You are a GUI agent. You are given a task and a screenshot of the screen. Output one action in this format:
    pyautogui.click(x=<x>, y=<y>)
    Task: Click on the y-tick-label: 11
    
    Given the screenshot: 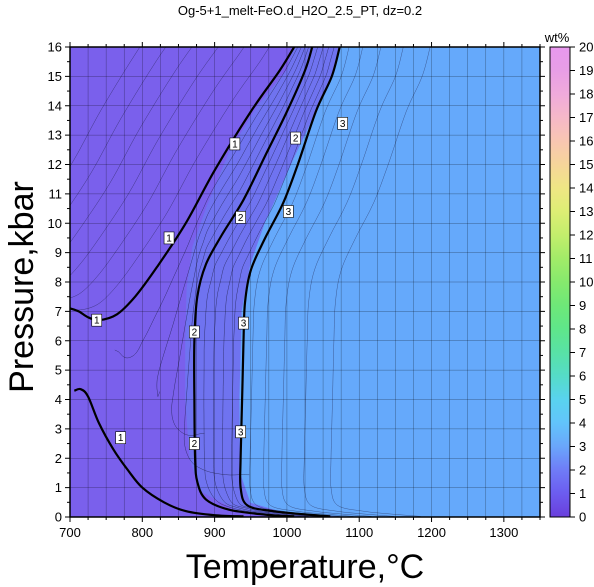 What is the action you would take?
    pyautogui.click(x=56, y=193)
    